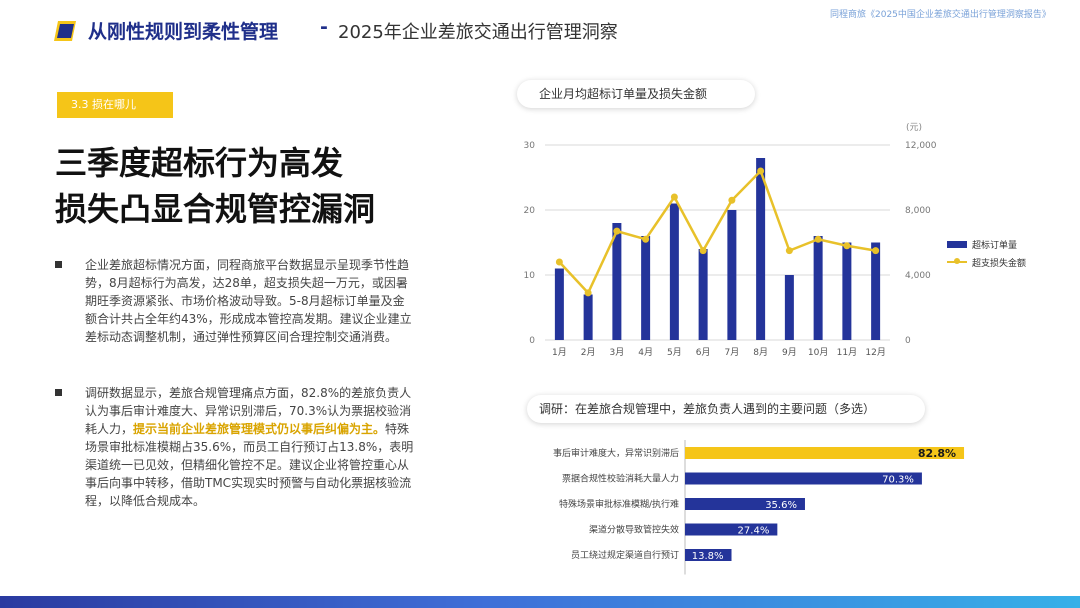 This screenshot has width=1080, height=608. What do you see at coordinates (559, 352) in the screenshot?
I see `x-tick-label: 1月` at bounding box center [559, 352].